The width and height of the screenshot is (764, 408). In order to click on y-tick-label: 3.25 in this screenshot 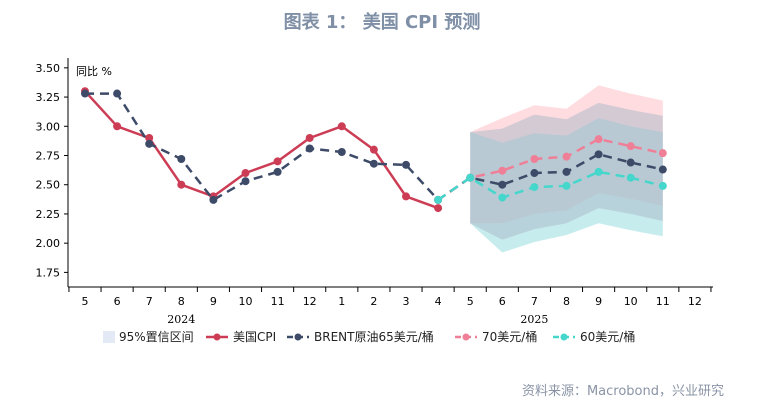, I will do `click(48, 97)`.